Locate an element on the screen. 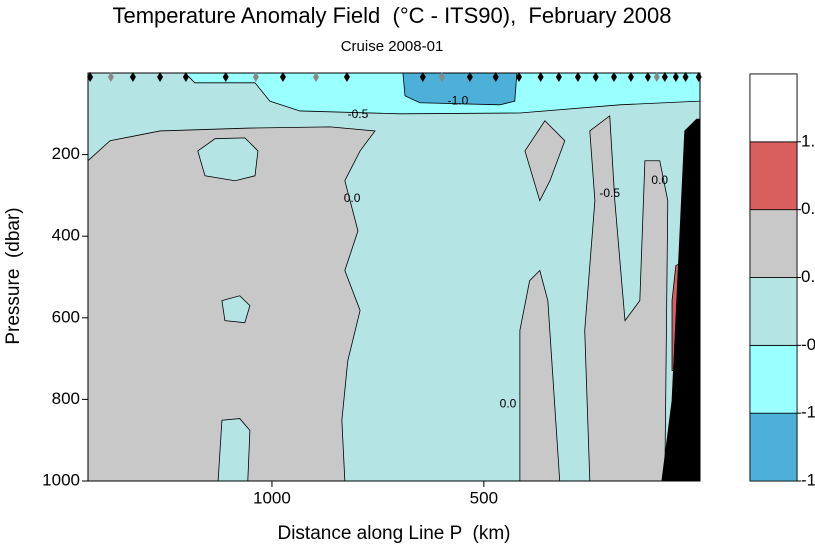 The width and height of the screenshot is (815, 548). colorbar-tick-label: -0.5 is located at coordinates (808, 344).